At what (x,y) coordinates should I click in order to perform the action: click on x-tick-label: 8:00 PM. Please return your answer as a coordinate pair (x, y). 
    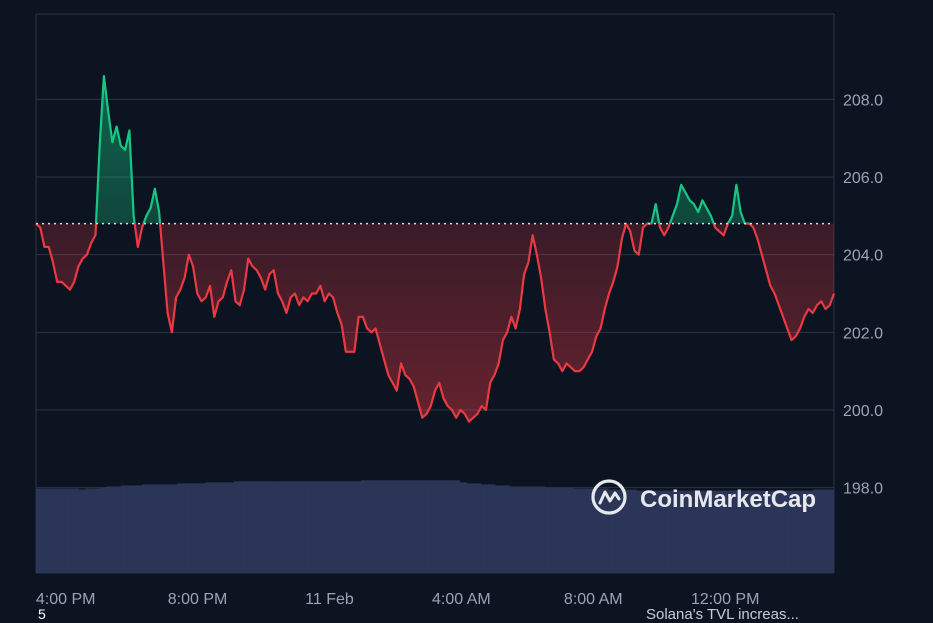
    Looking at the image, I should click on (198, 599).